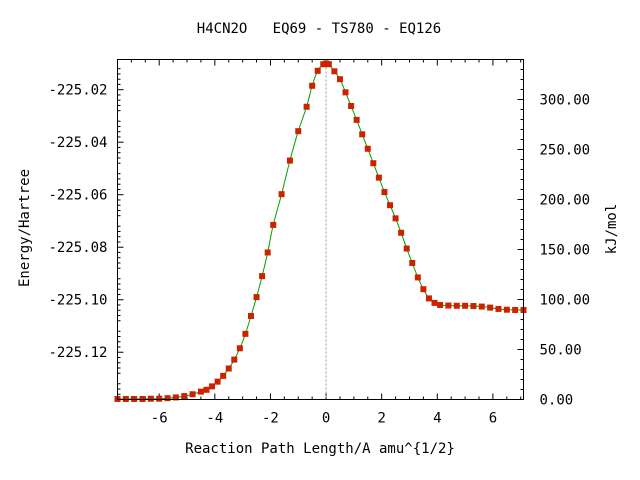 The height and width of the screenshot is (480, 640). Describe the element at coordinates (320, 449) in the screenshot. I see `x-axis-label: Reaction Path Length/A amu^{1/2}` at that location.